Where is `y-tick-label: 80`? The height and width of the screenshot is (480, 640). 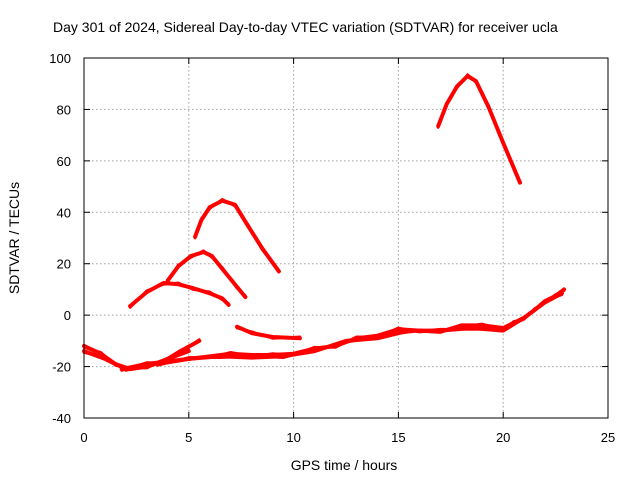 y-tick-label: 80 is located at coordinates (64, 109).